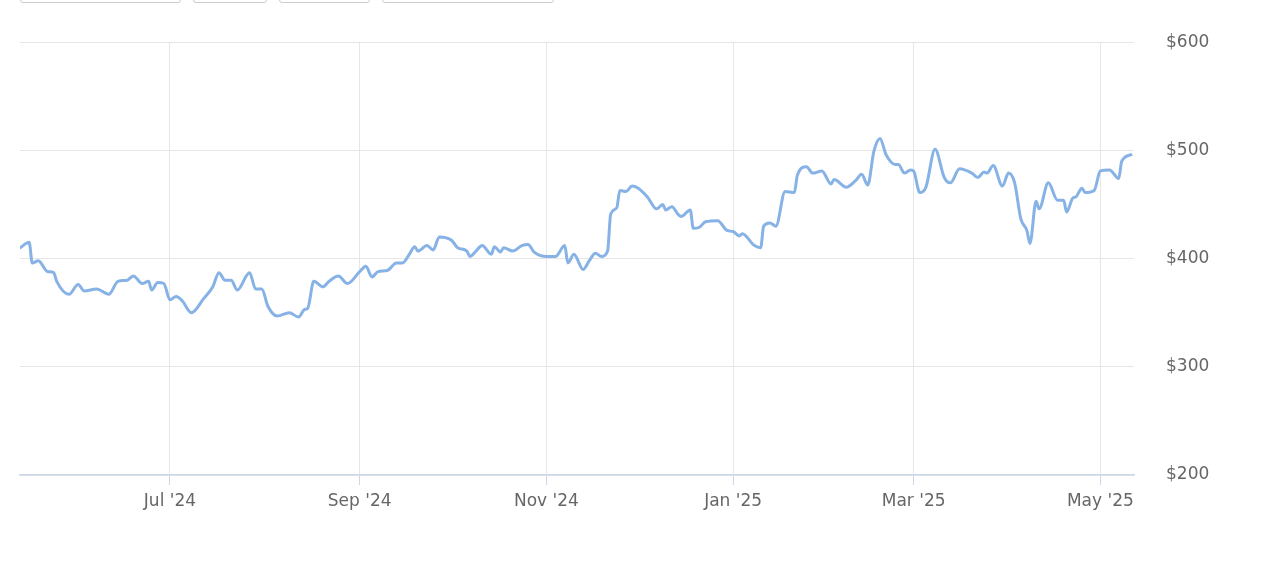 The width and height of the screenshot is (1280, 566). Describe the element at coordinates (1188, 148) in the screenshot. I see `y-tick-label: $500` at that location.